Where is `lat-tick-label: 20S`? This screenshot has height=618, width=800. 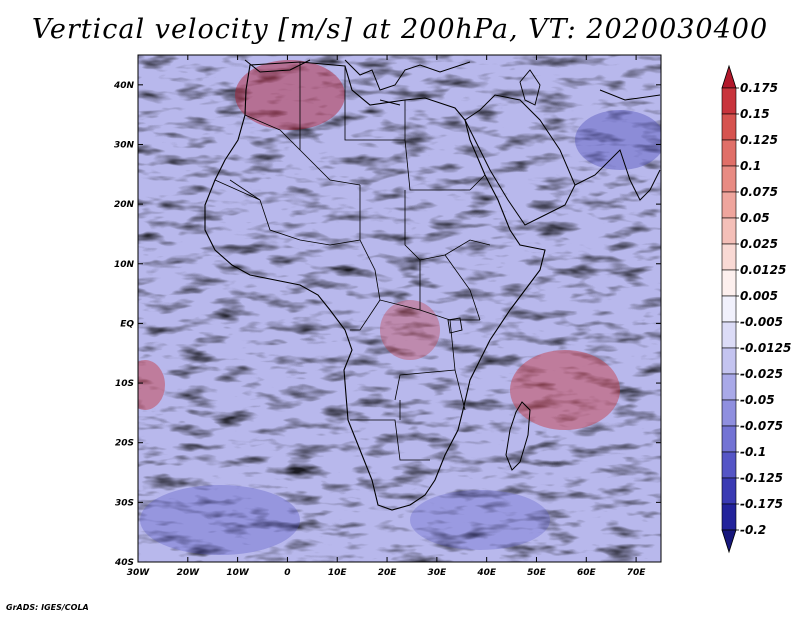 lat-tick-label: 20S is located at coordinates (124, 444).